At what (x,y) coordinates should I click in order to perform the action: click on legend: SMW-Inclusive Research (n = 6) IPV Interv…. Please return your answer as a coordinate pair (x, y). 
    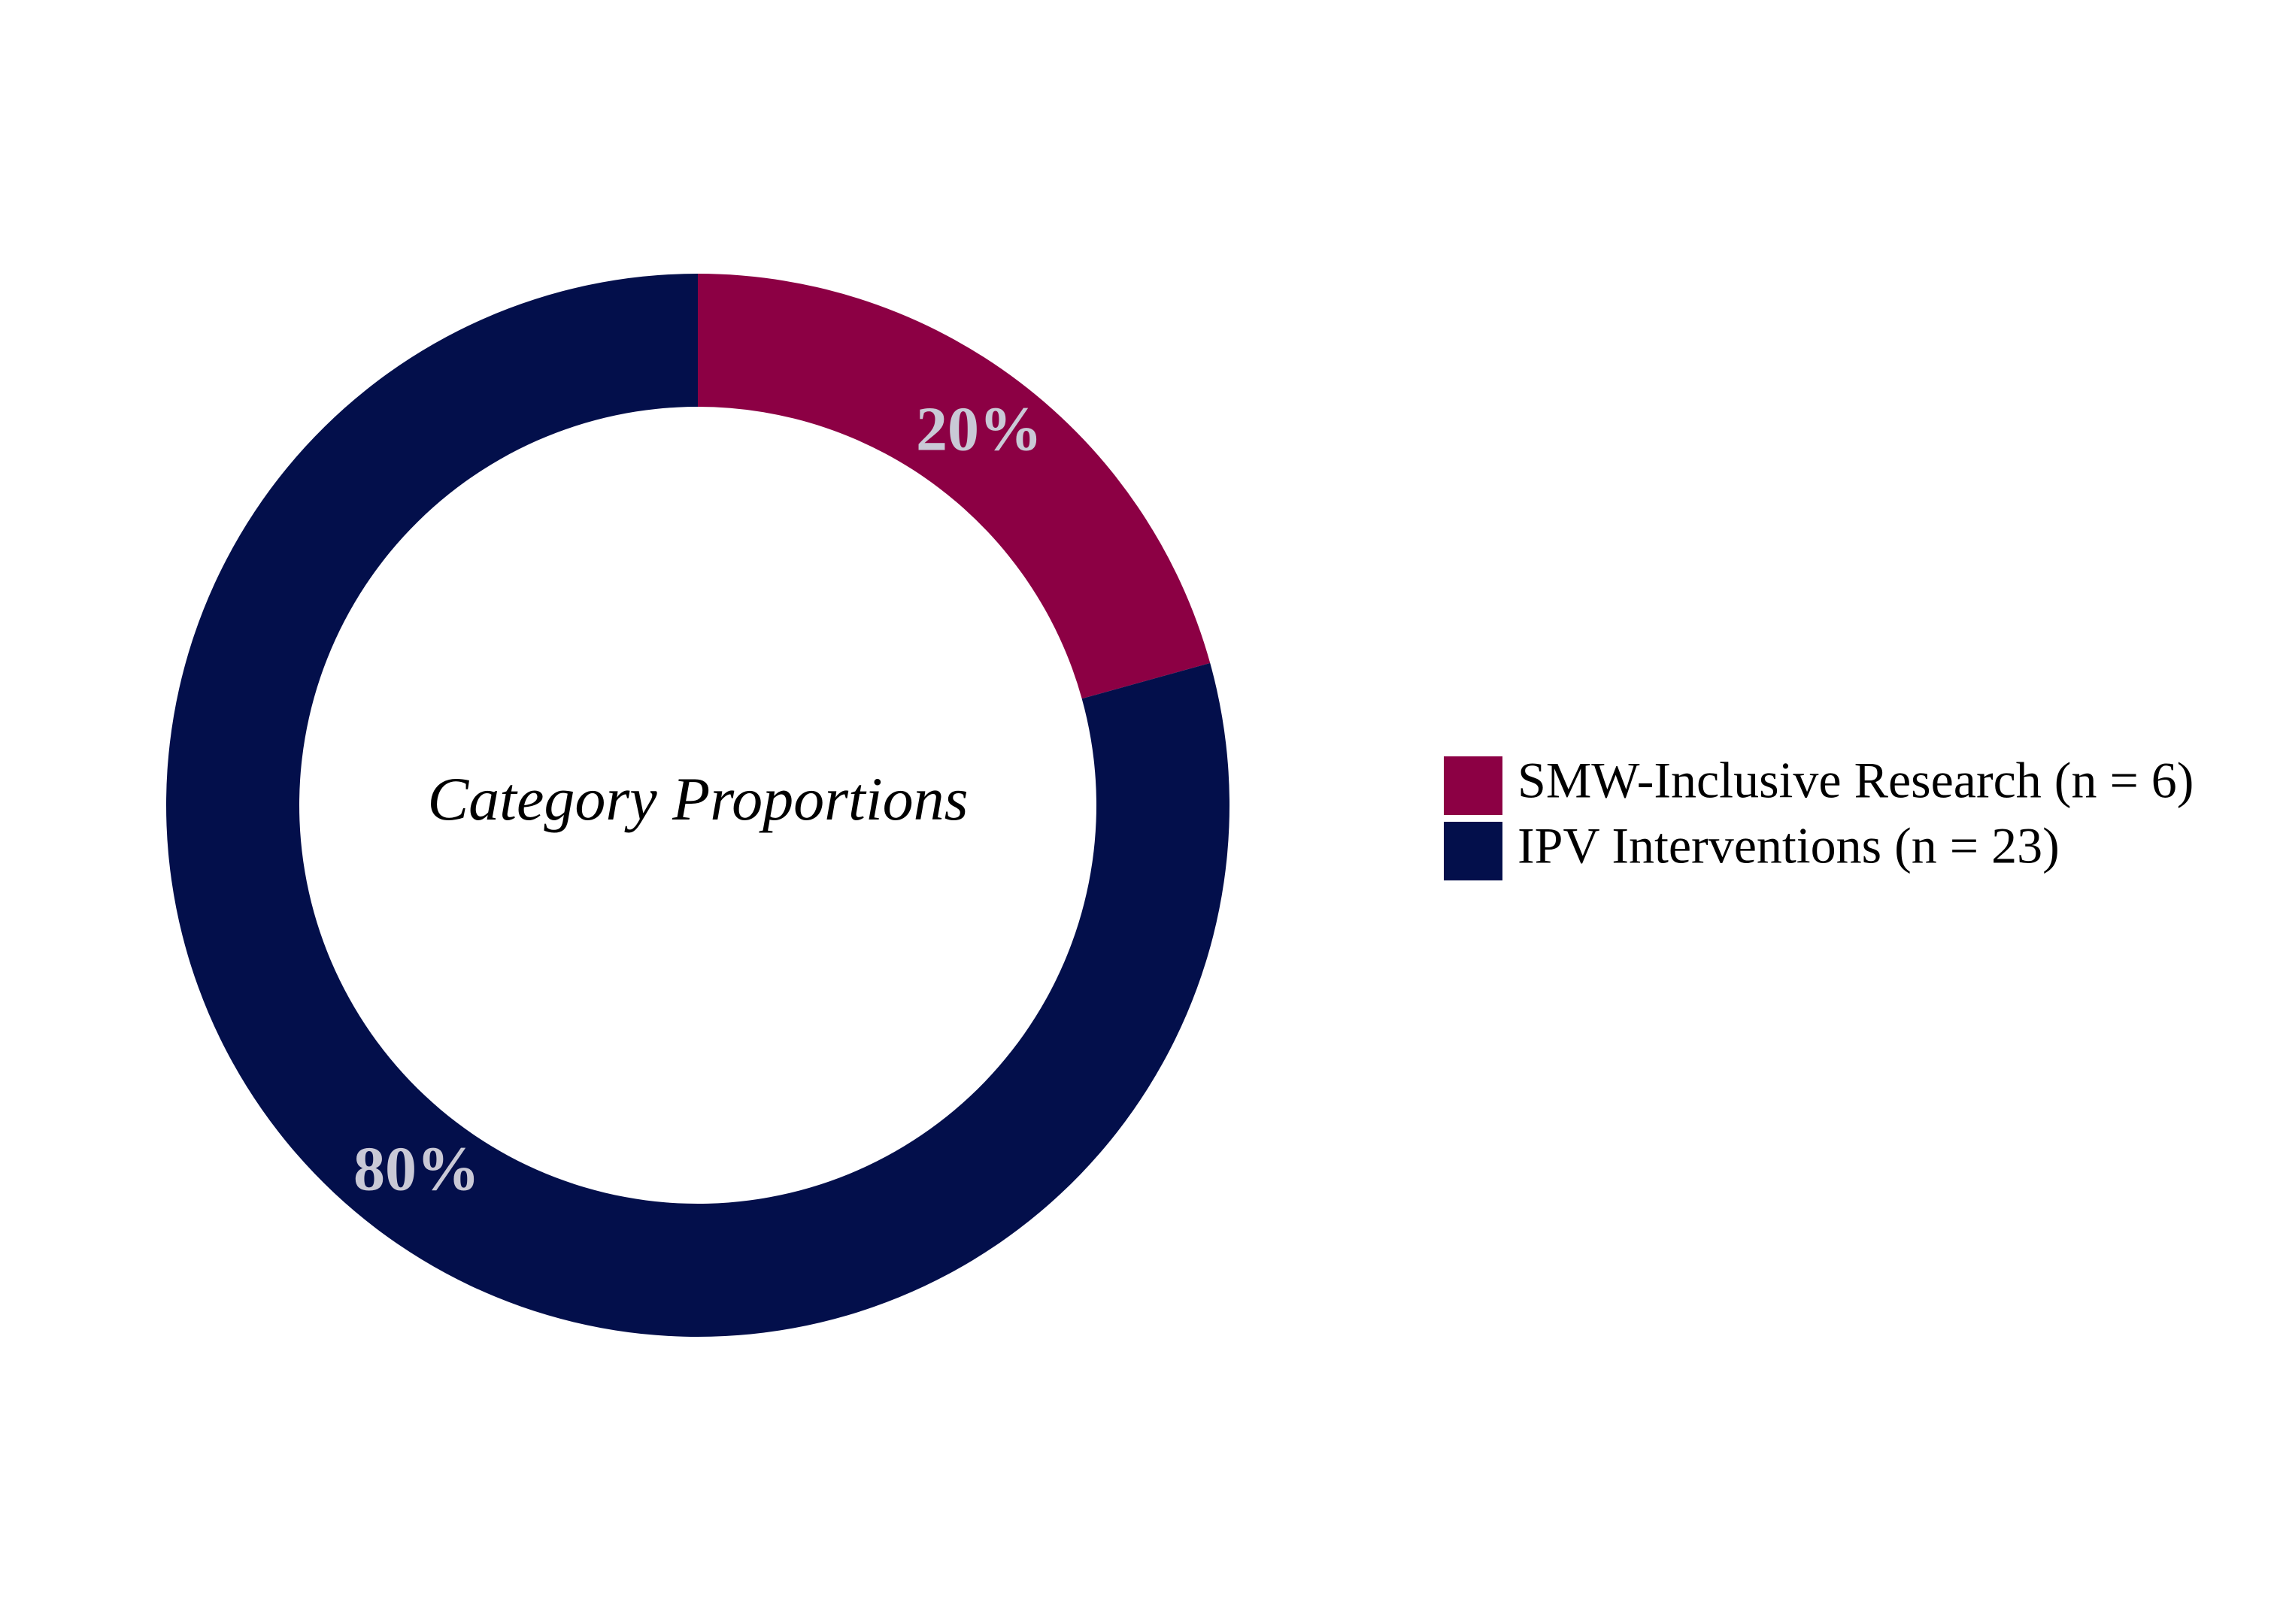
    Looking at the image, I should click on (1819, 816).